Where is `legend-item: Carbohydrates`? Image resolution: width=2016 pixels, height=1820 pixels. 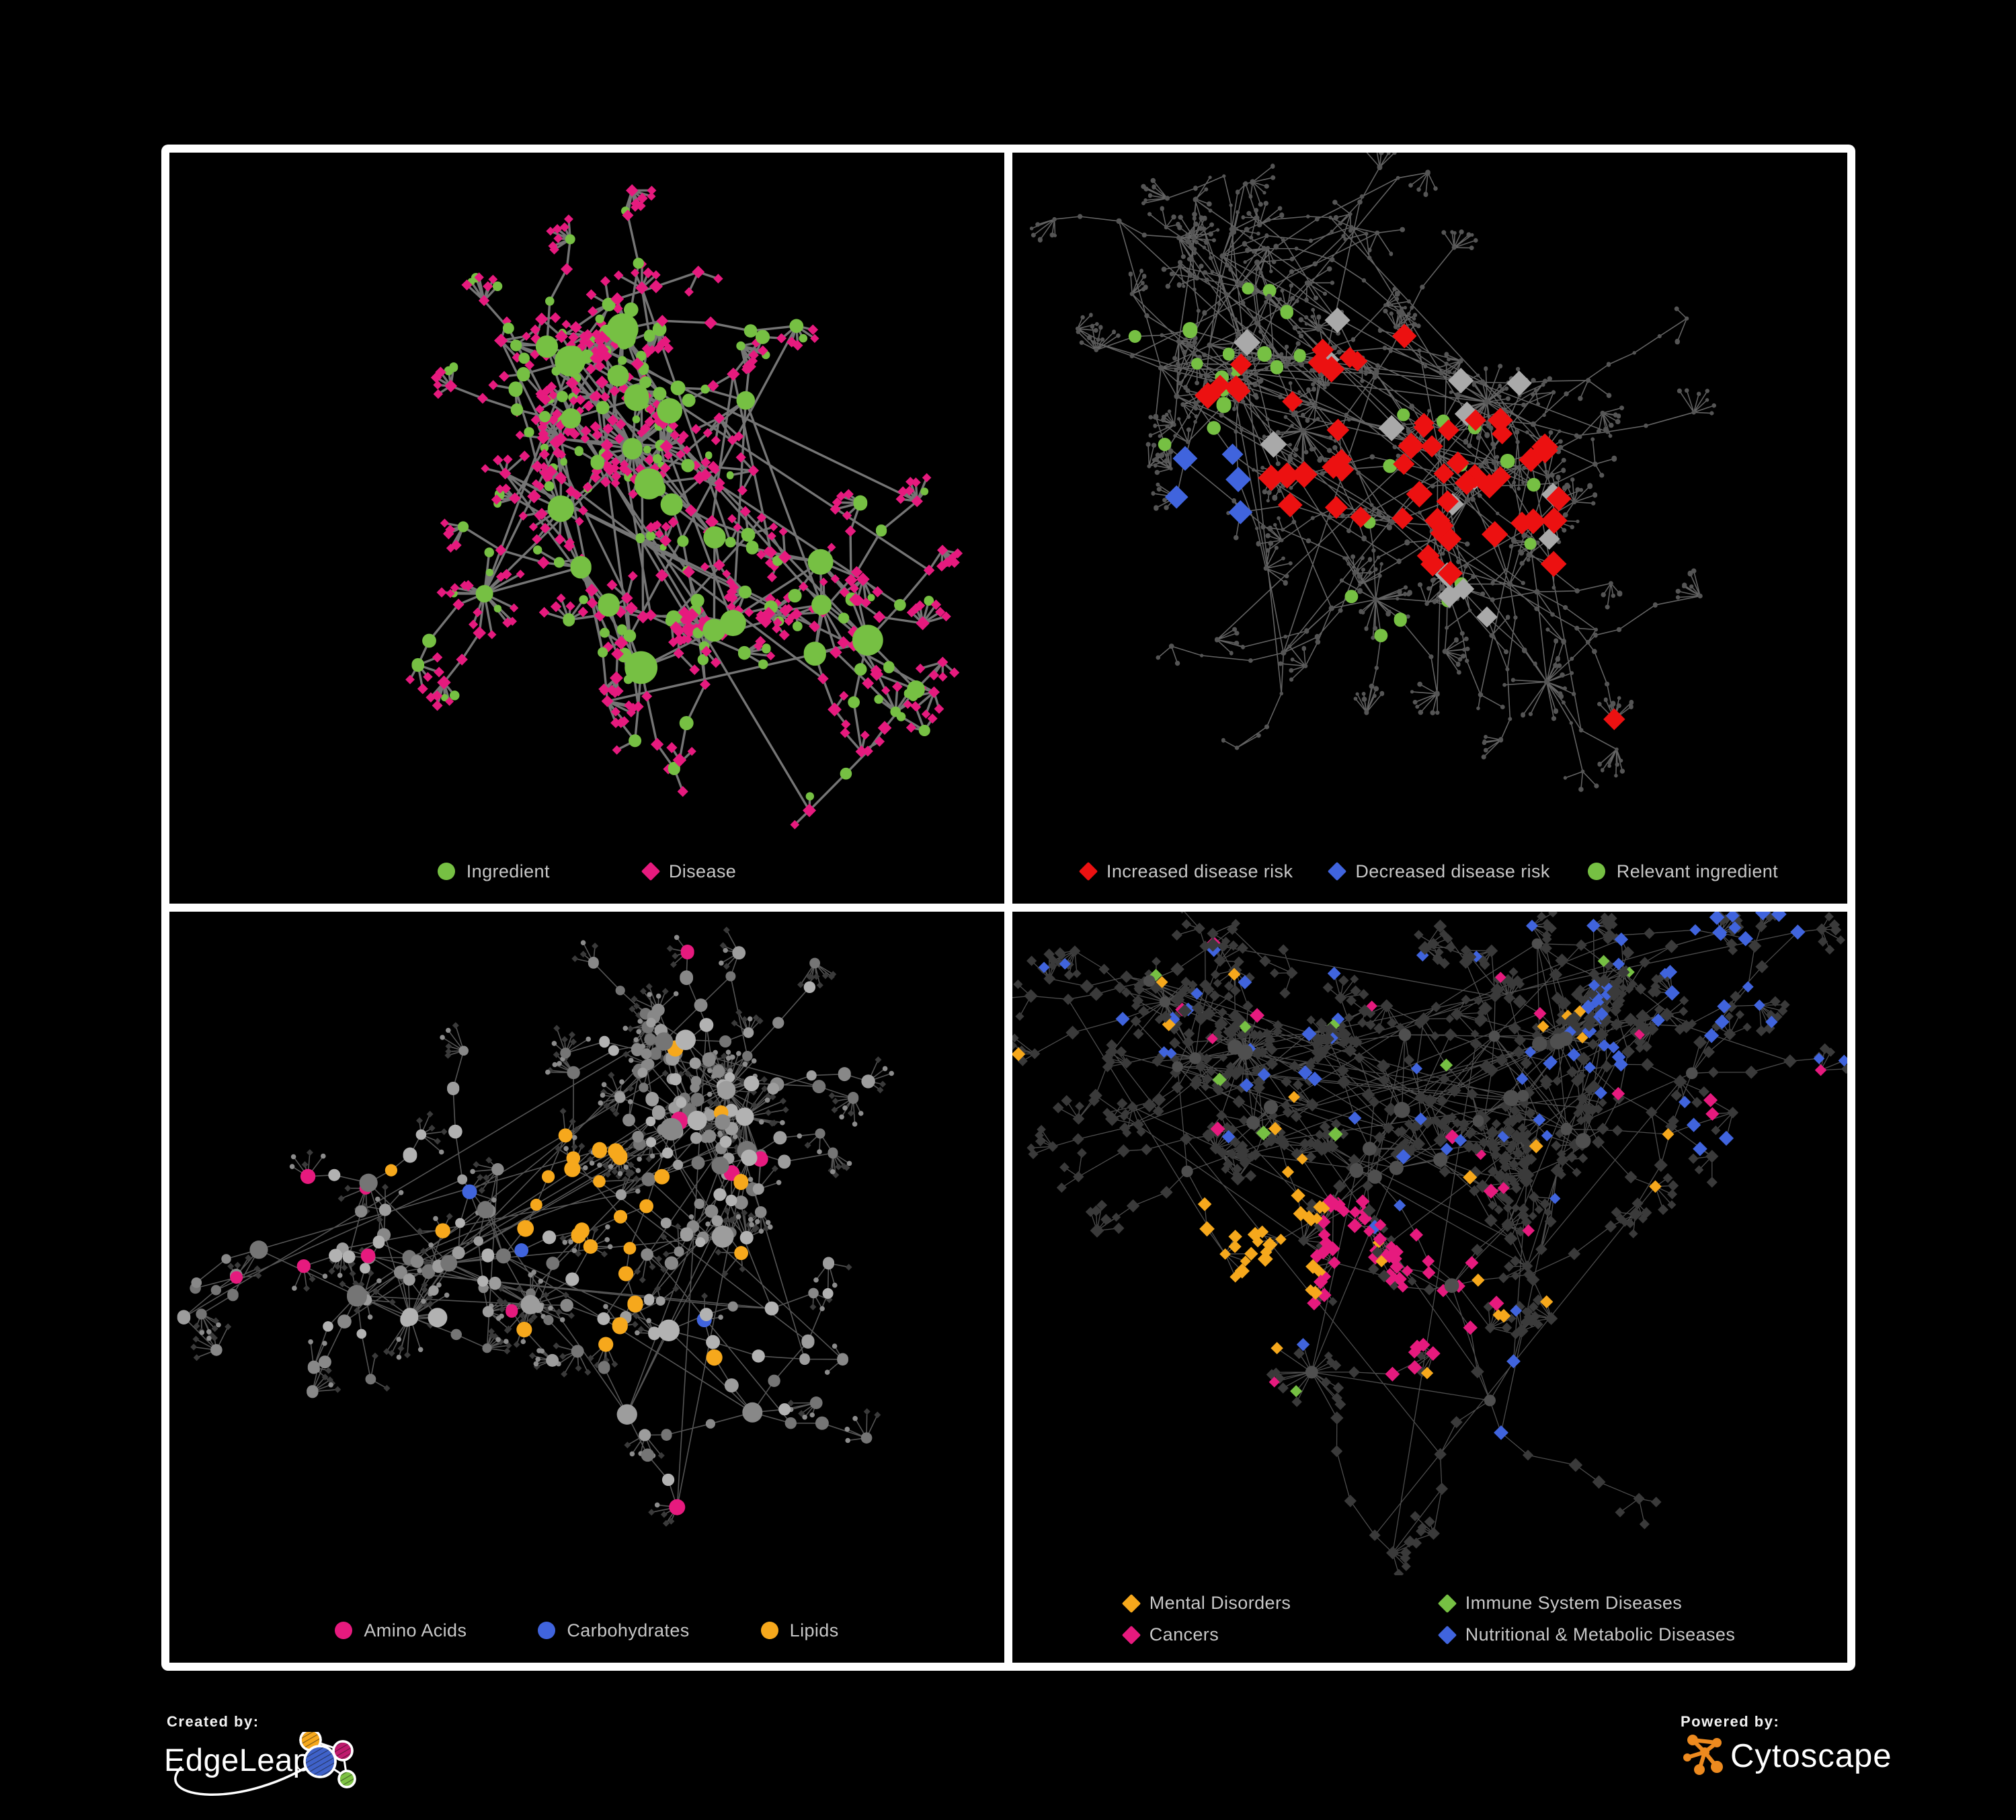 legend-item: Carbohydrates is located at coordinates (613, 1630).